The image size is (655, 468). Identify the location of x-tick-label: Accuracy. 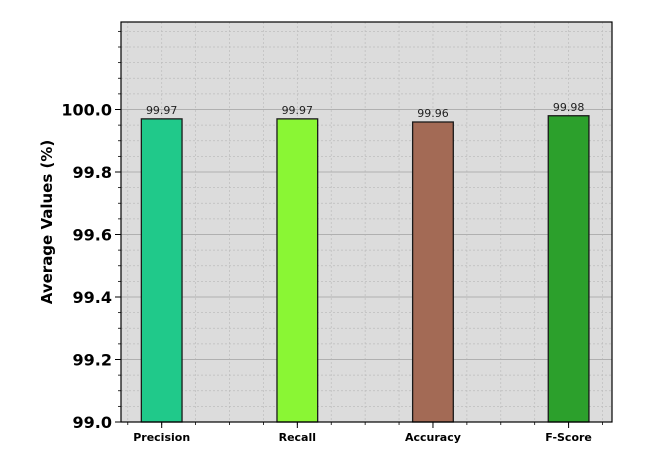
(433, 437).